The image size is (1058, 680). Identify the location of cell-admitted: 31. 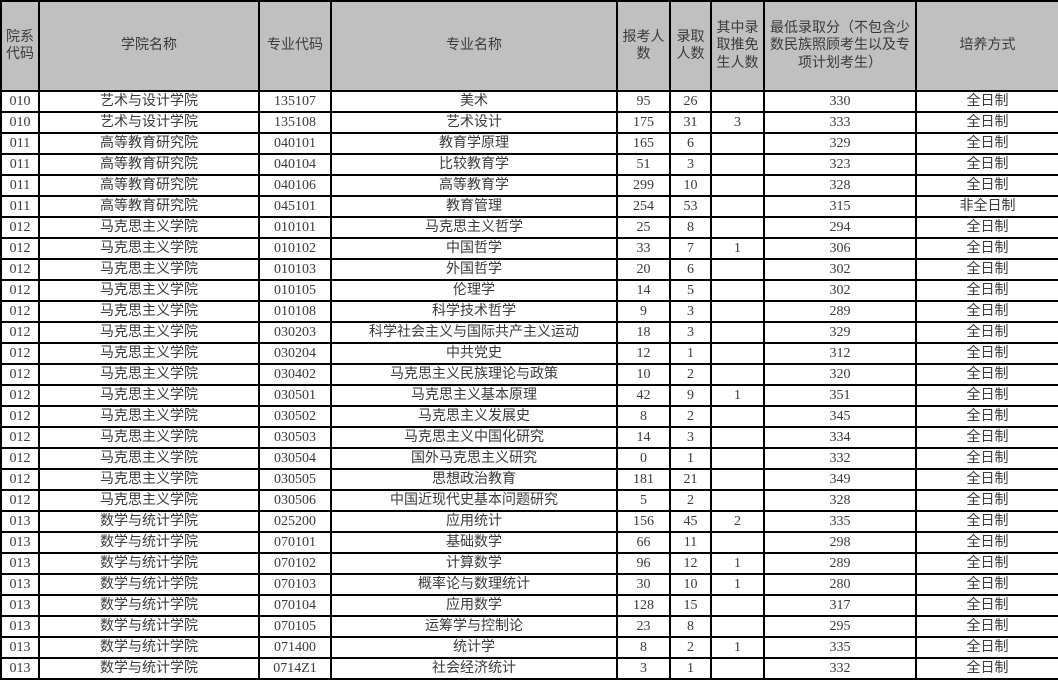
(690, 122).